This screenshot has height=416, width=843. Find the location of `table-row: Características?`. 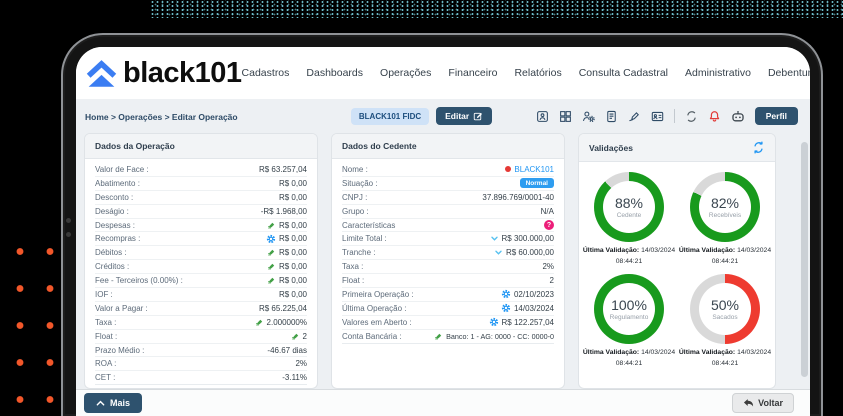

table-row: Características? is located at coordinates (448, 226).